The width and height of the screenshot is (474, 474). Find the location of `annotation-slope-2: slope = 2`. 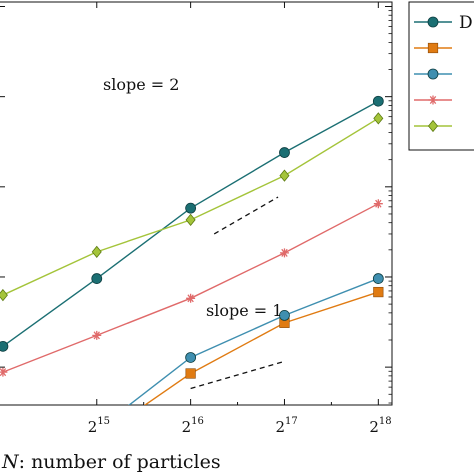

annotation-slope-2: slope = 2 is located at coordinates (141, 84).